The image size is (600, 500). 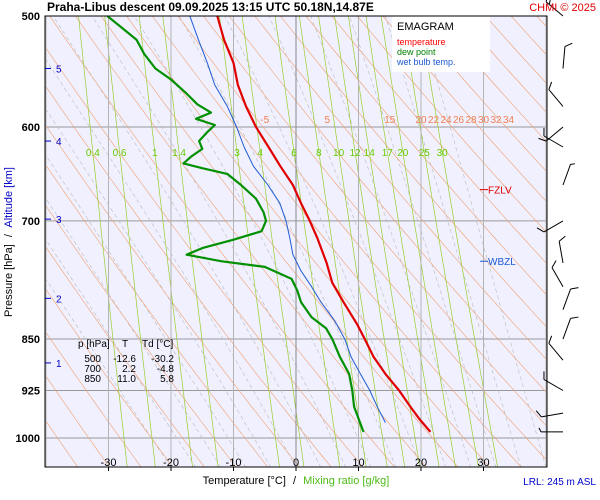 I want to click on legend-title: EMAGRAM, so click(x=425, y=27).